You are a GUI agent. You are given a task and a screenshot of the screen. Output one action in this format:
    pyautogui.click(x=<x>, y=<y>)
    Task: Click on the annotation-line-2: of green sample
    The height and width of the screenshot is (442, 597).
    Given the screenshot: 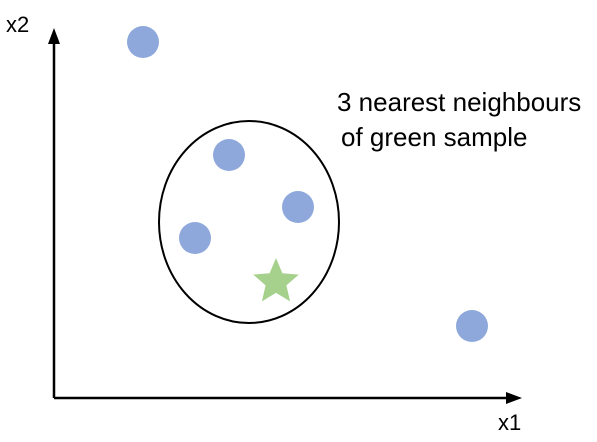 What is the action you would take?
    pyautogui.click(x=434, y=137)
    